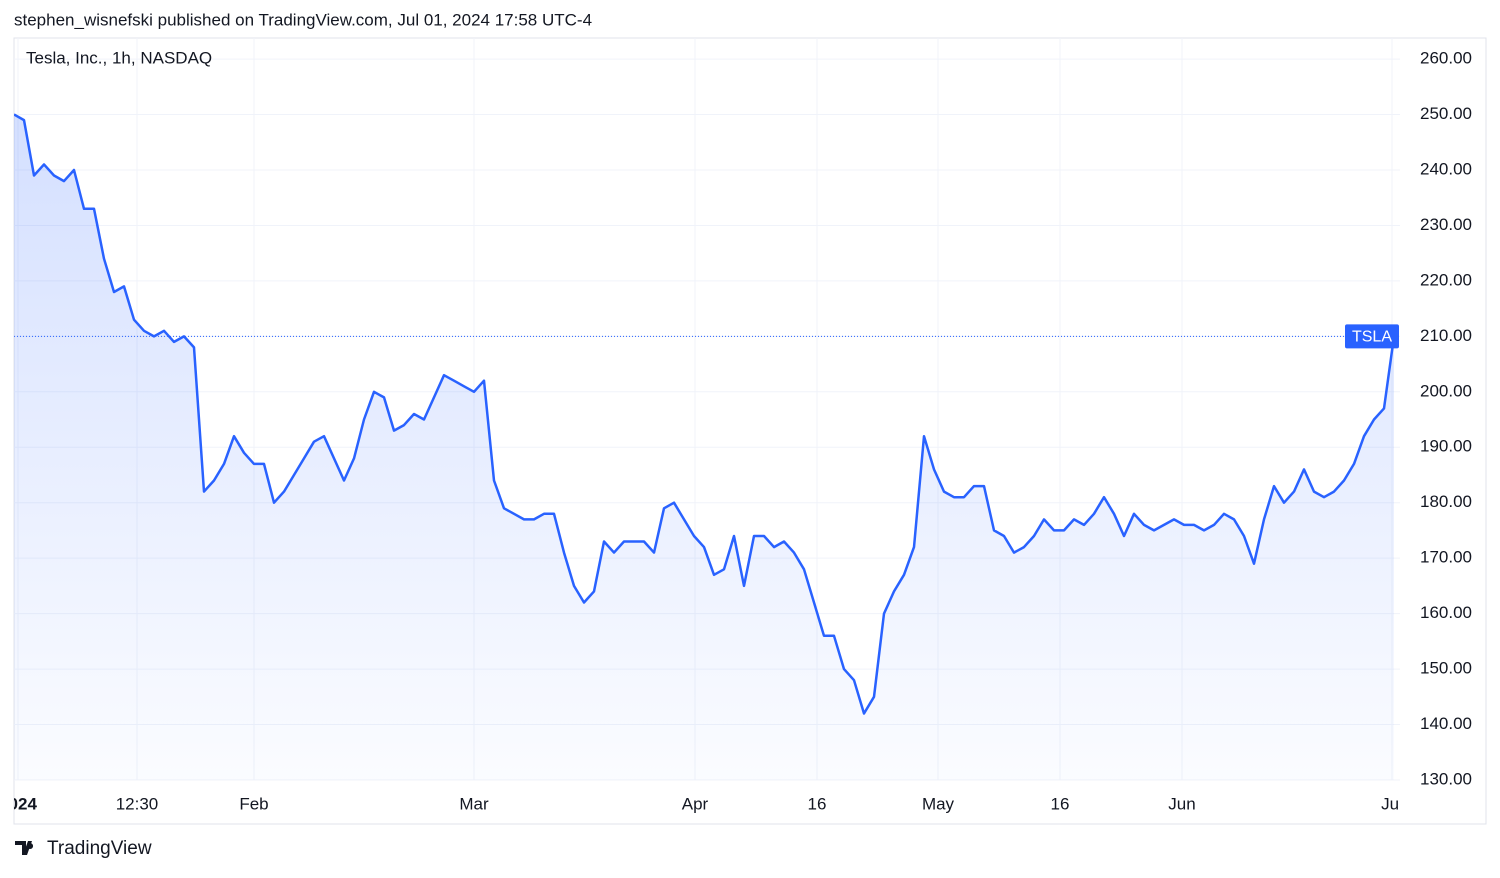  What do you see at coordinates (938, 803) in the screenshot?
I see `x-tick-label: May` at bounding box center [938, 803].